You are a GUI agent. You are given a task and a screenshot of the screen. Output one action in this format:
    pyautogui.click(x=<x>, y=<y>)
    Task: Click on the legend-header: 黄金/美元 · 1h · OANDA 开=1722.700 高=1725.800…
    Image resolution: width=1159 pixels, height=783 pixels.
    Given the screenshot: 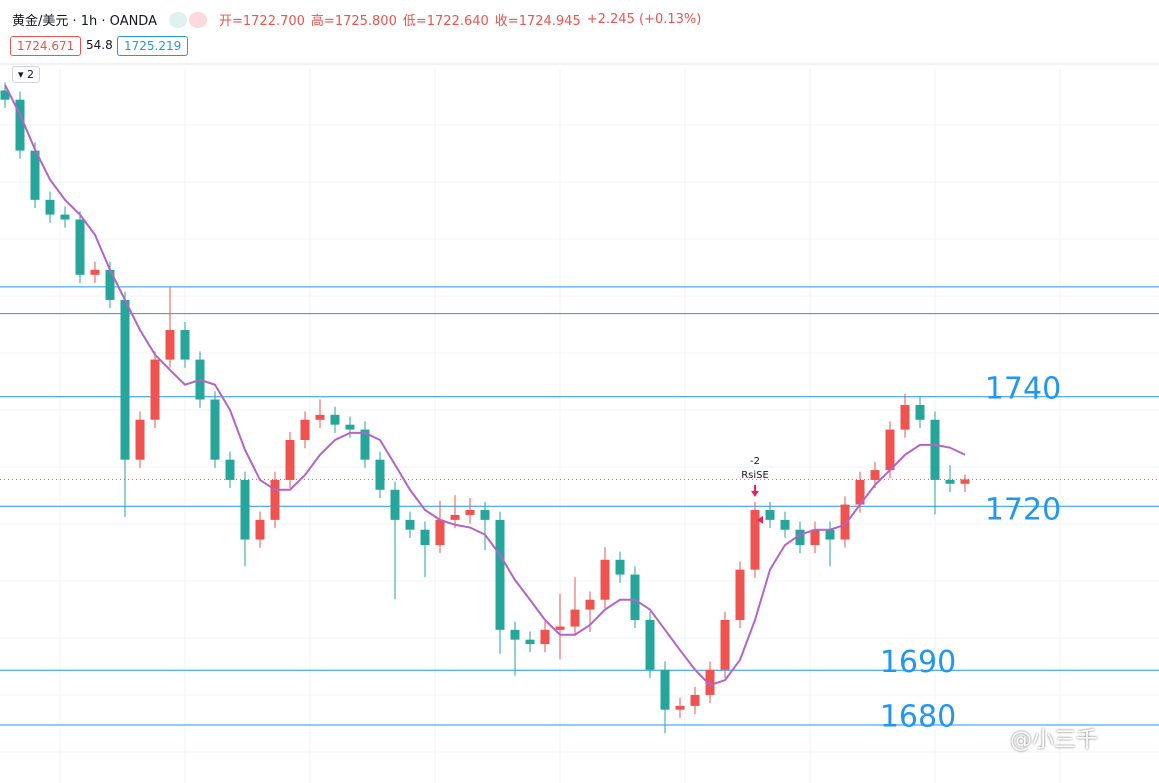 What is the action you would take?
    pyautogui.click(x=356, y=19)
    